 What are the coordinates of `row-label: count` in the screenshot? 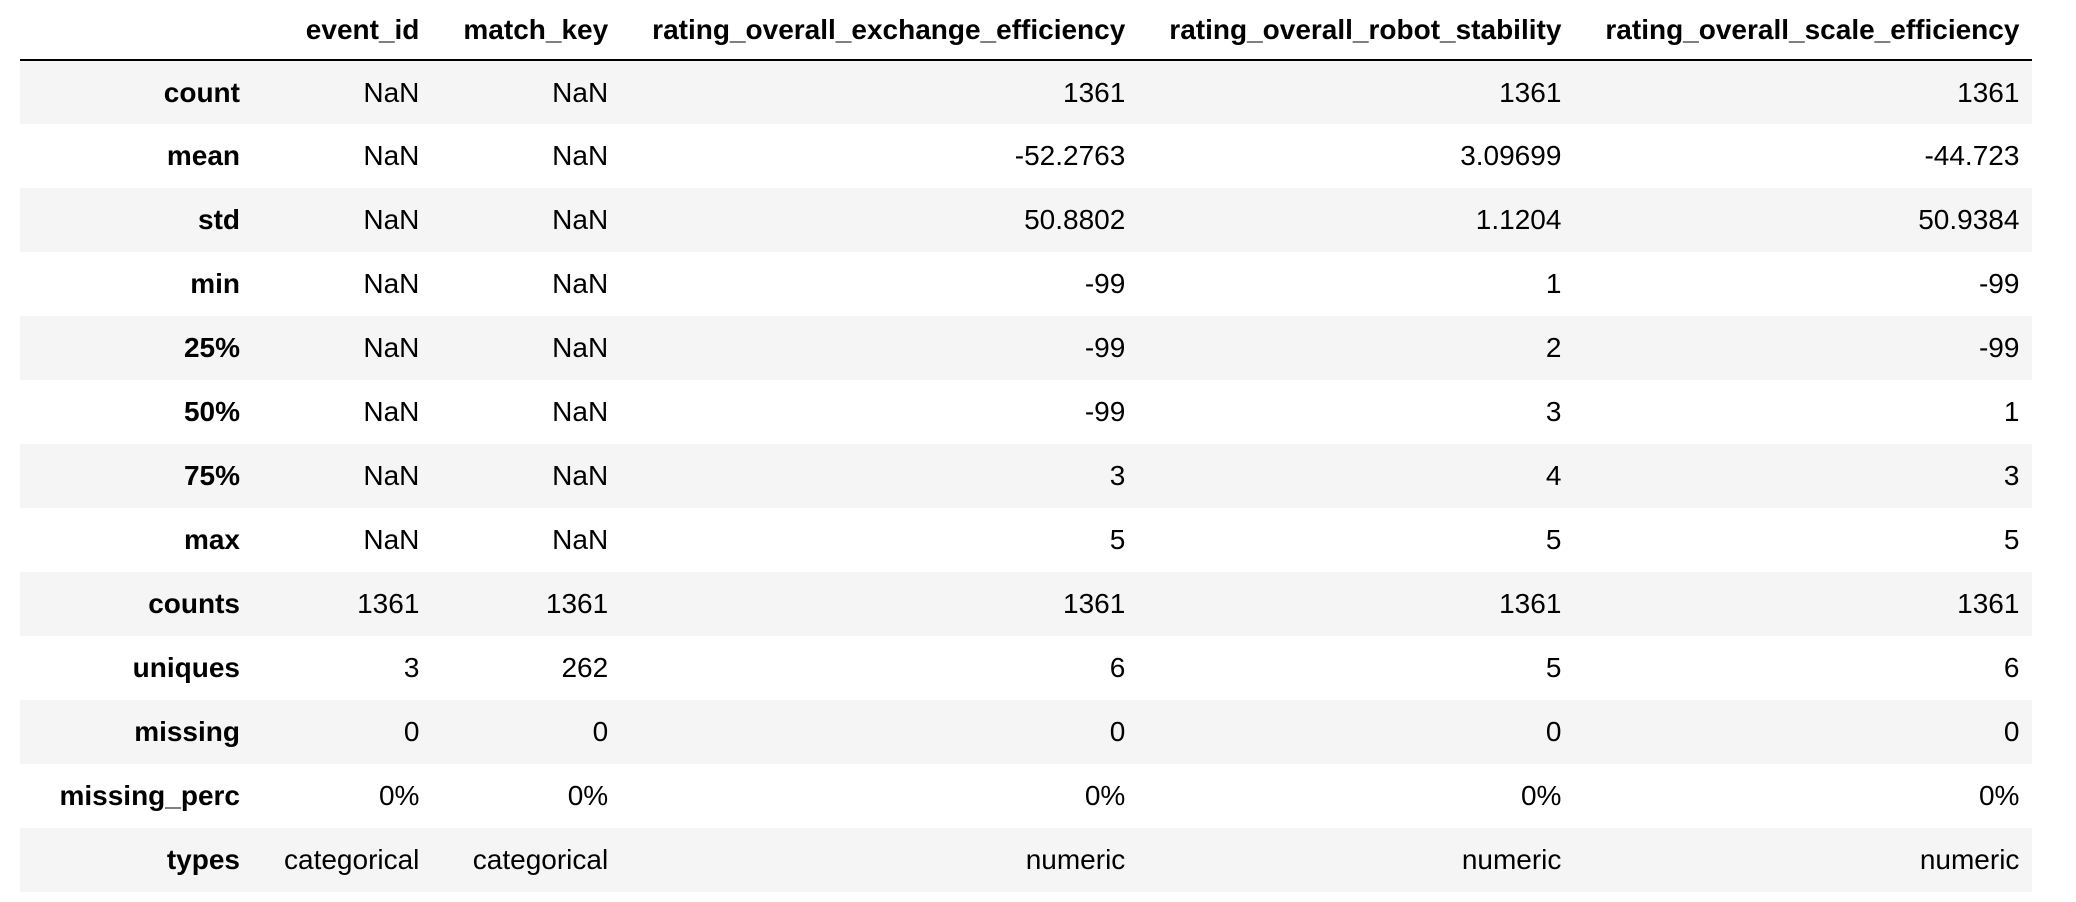 It's located at (201, 92).